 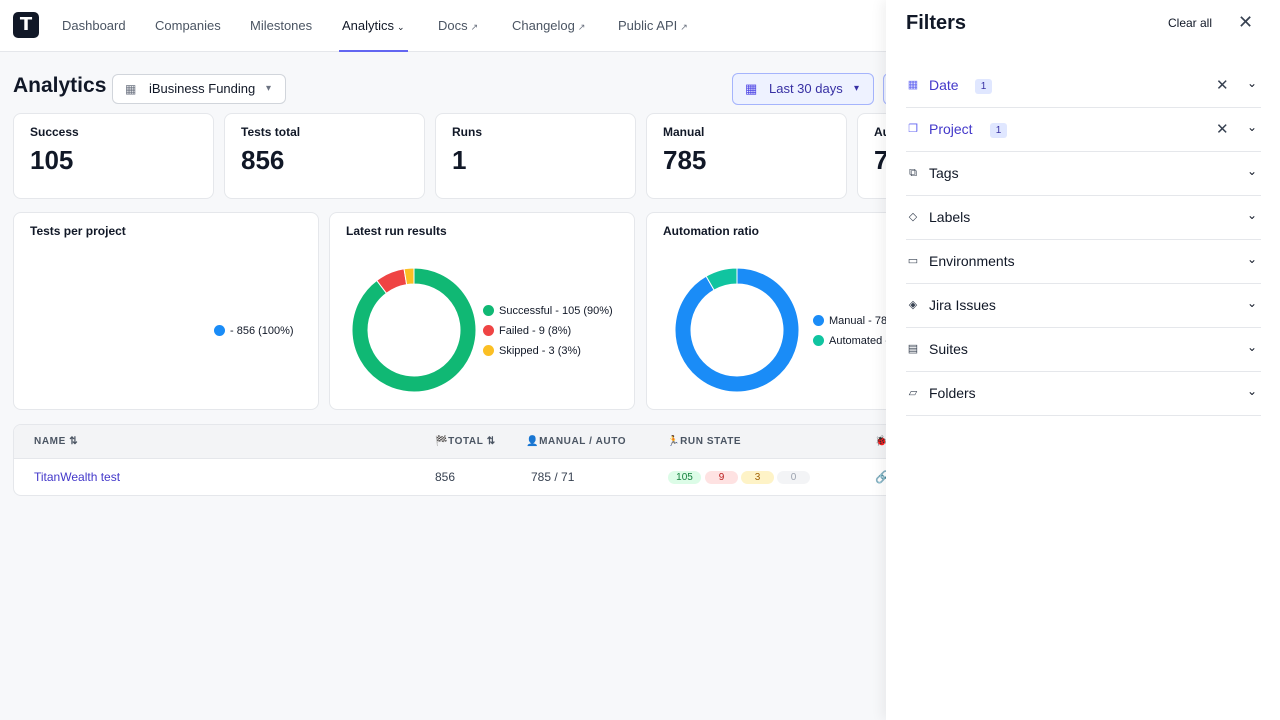 What do you see at coordinates (881, 160) in the screenshot?
I see `stat-value: 7` at bounding box center [881, 160].